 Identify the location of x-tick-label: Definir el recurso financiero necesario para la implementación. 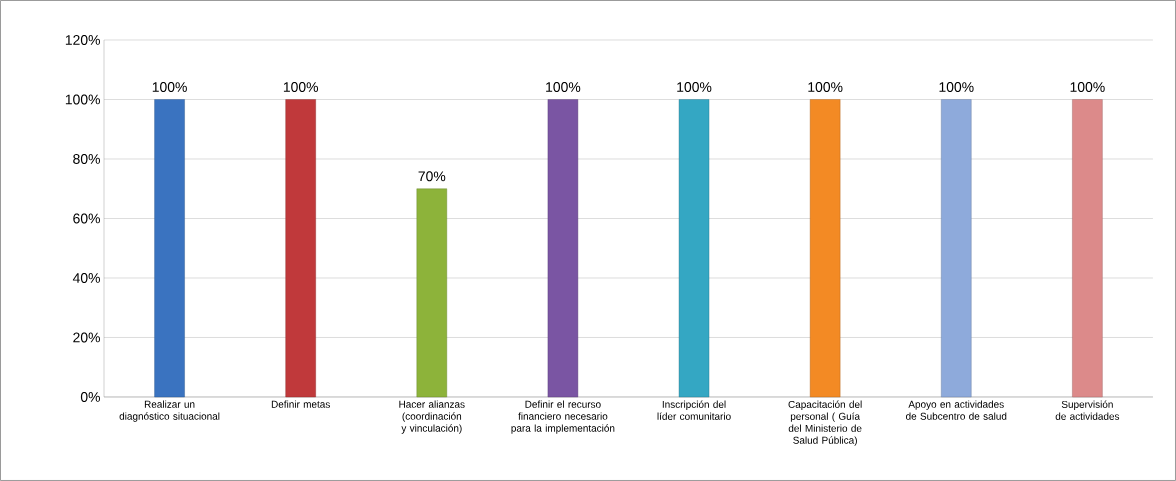
(563, 417).